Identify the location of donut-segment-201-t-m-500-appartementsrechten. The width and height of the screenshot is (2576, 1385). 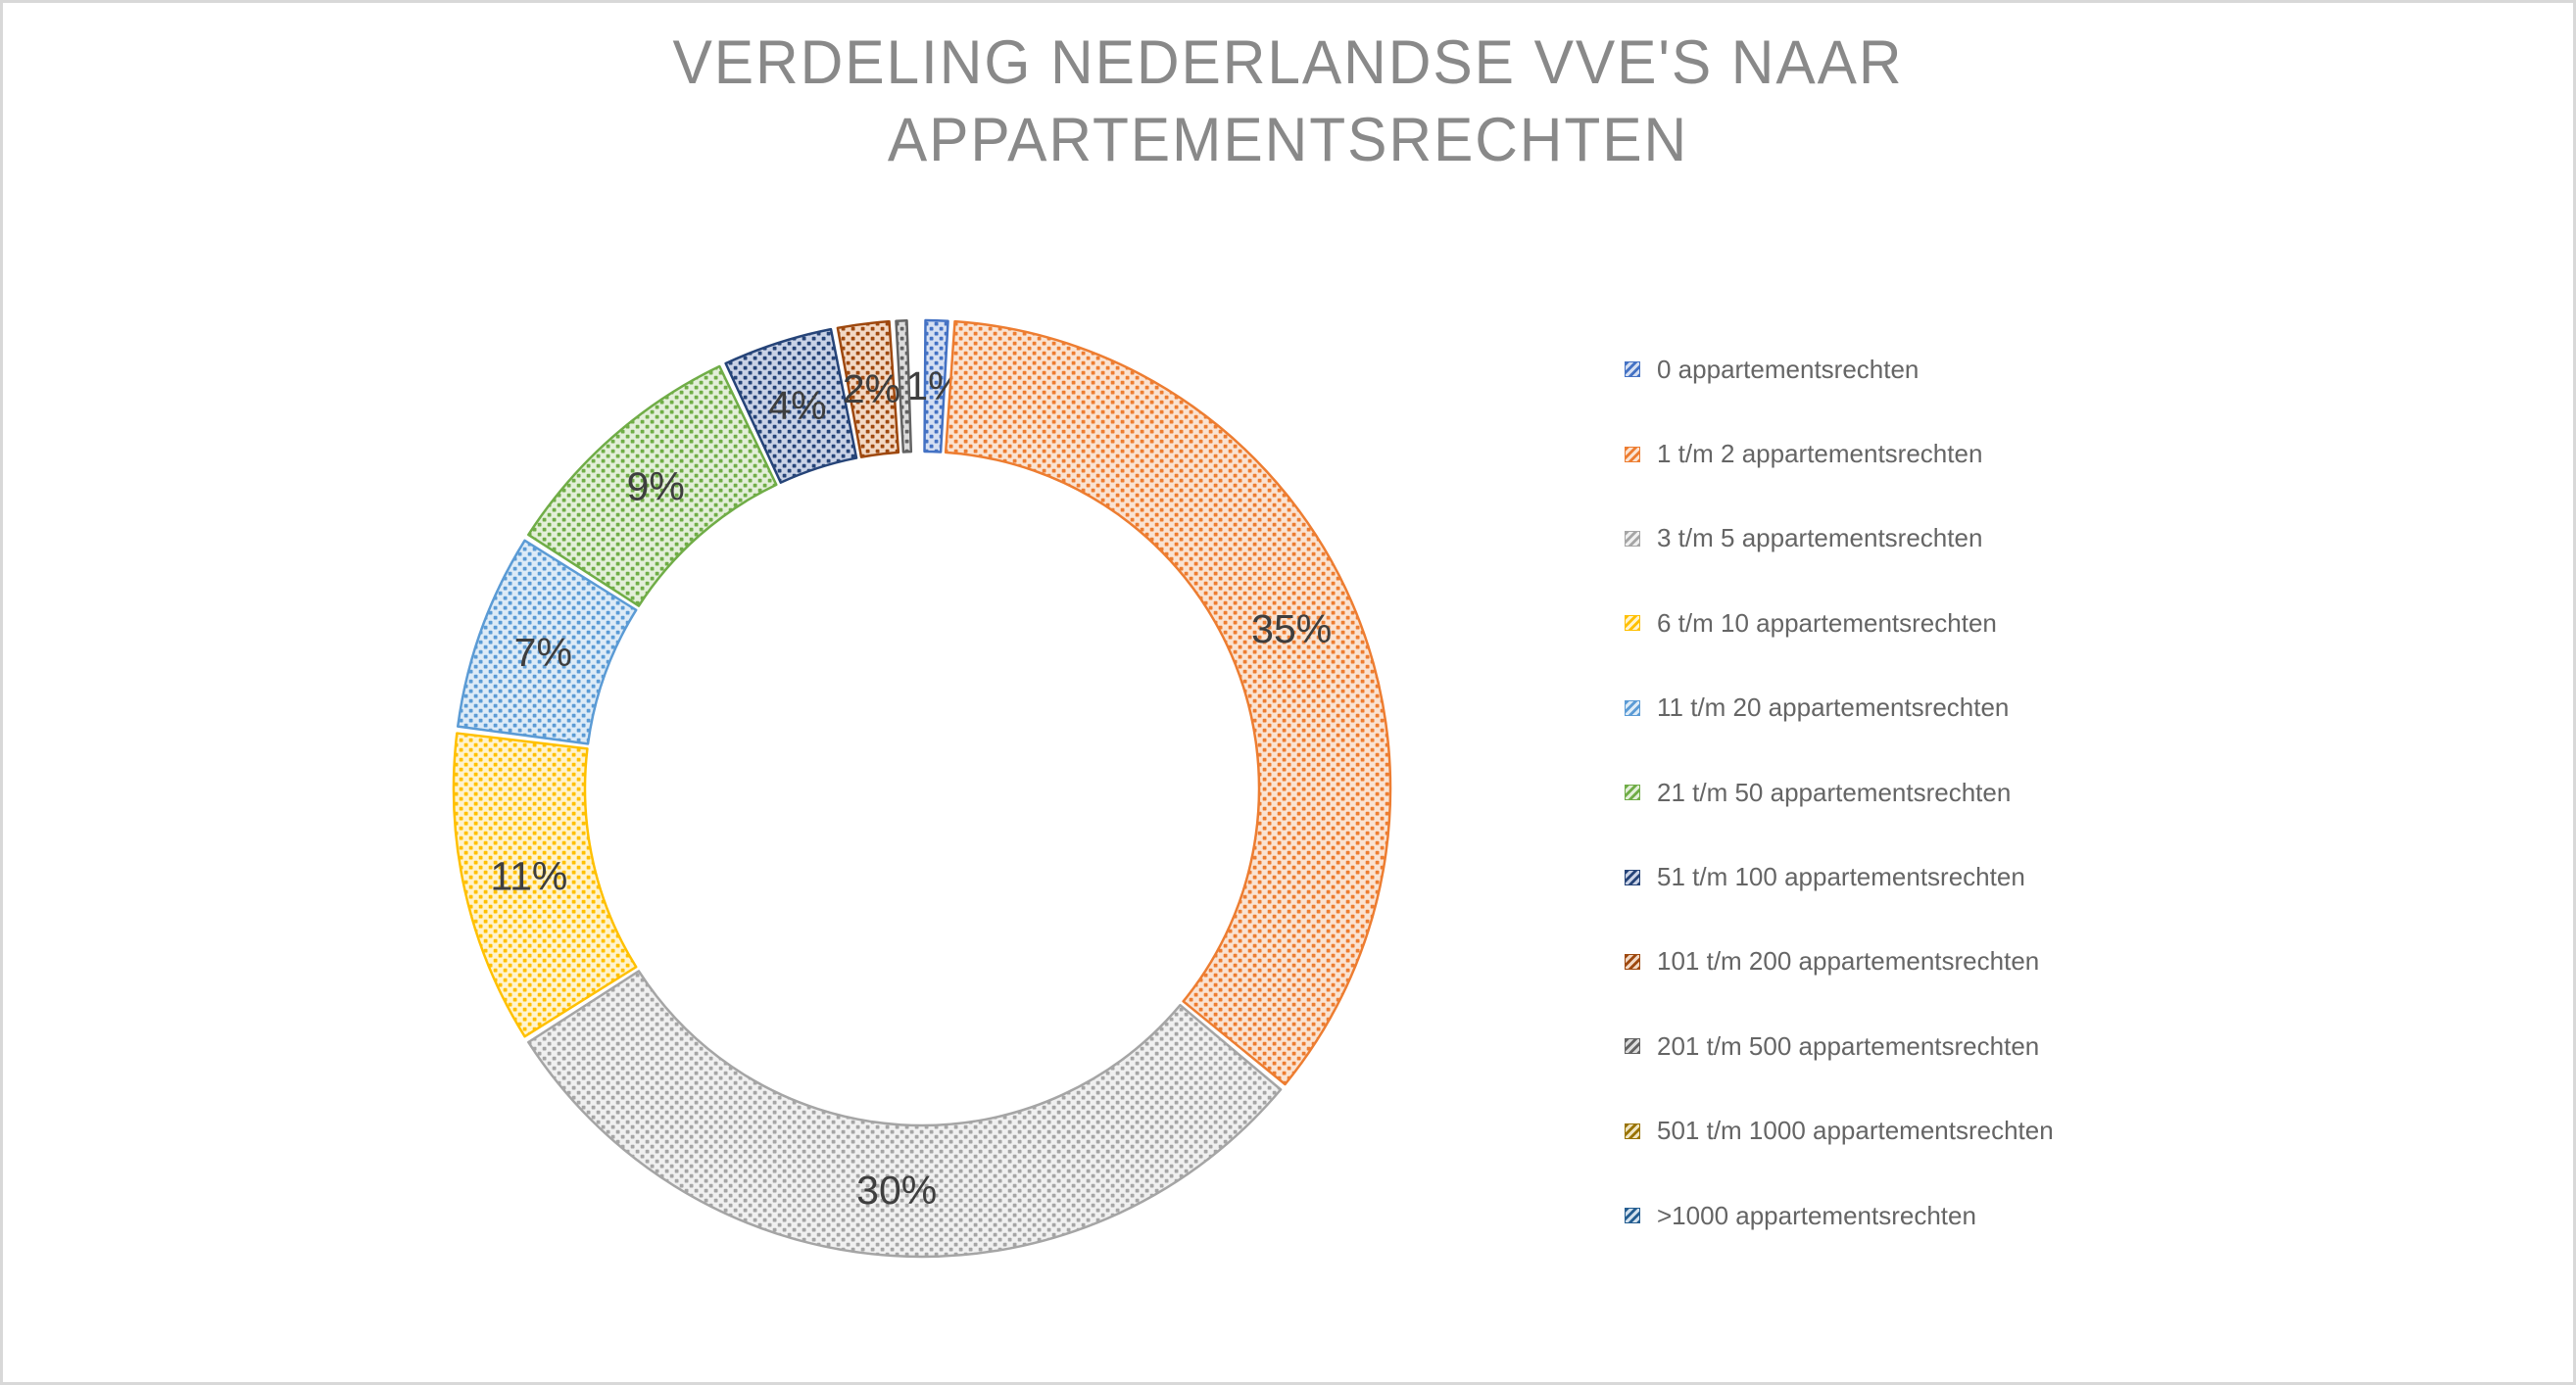
(904, 387).